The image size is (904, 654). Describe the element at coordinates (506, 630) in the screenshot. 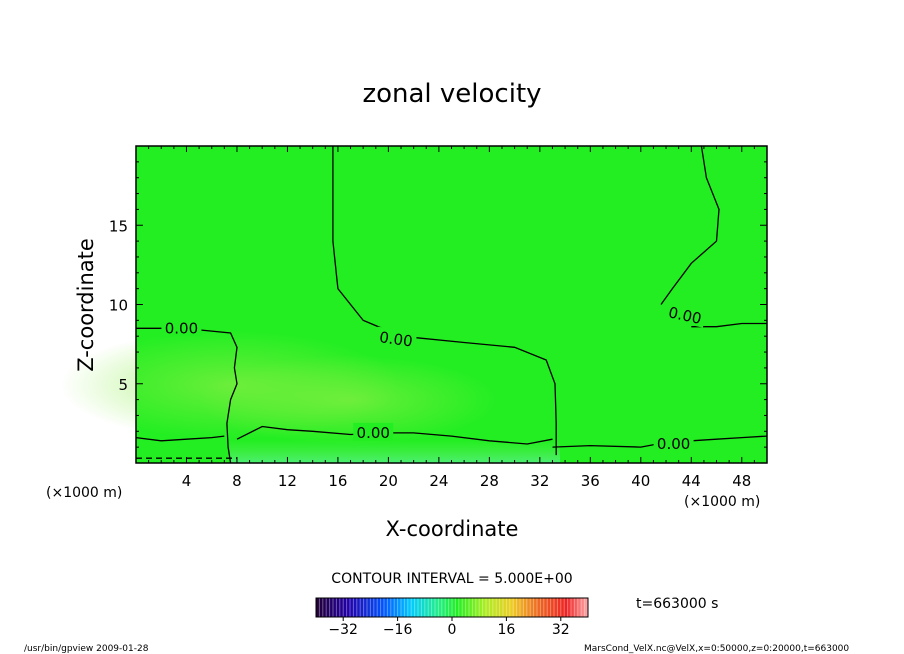

I see `colorbar-tick-label: 16` at that location.